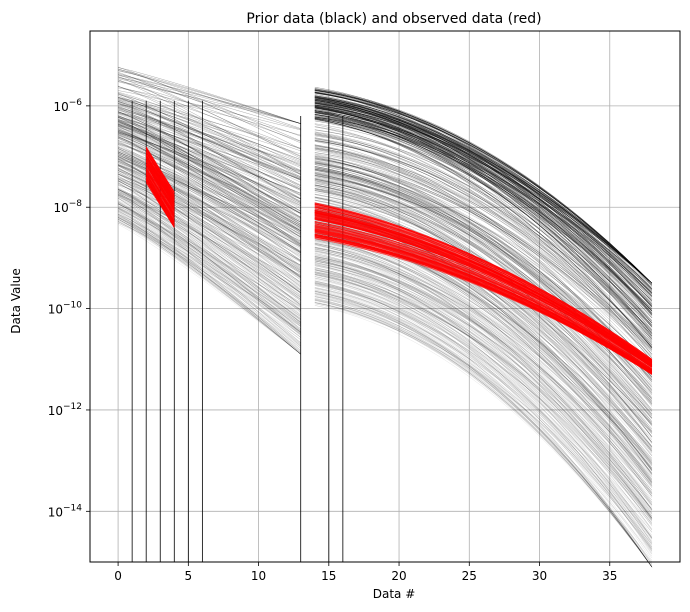 This screenshot has height=612, width=690. I want to click on x-tick-label: 5, so click(189, 576).